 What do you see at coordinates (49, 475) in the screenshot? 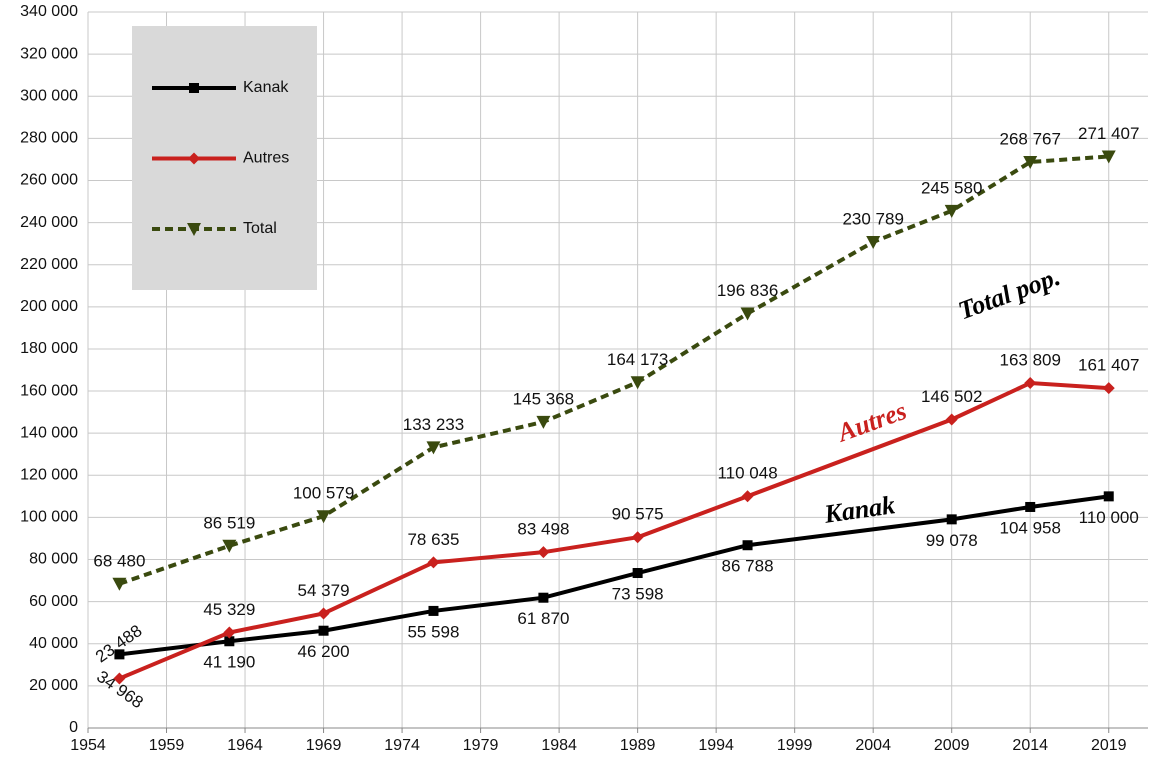
I see `y-tick-label: 120 000` at bounding box center [49, 475].